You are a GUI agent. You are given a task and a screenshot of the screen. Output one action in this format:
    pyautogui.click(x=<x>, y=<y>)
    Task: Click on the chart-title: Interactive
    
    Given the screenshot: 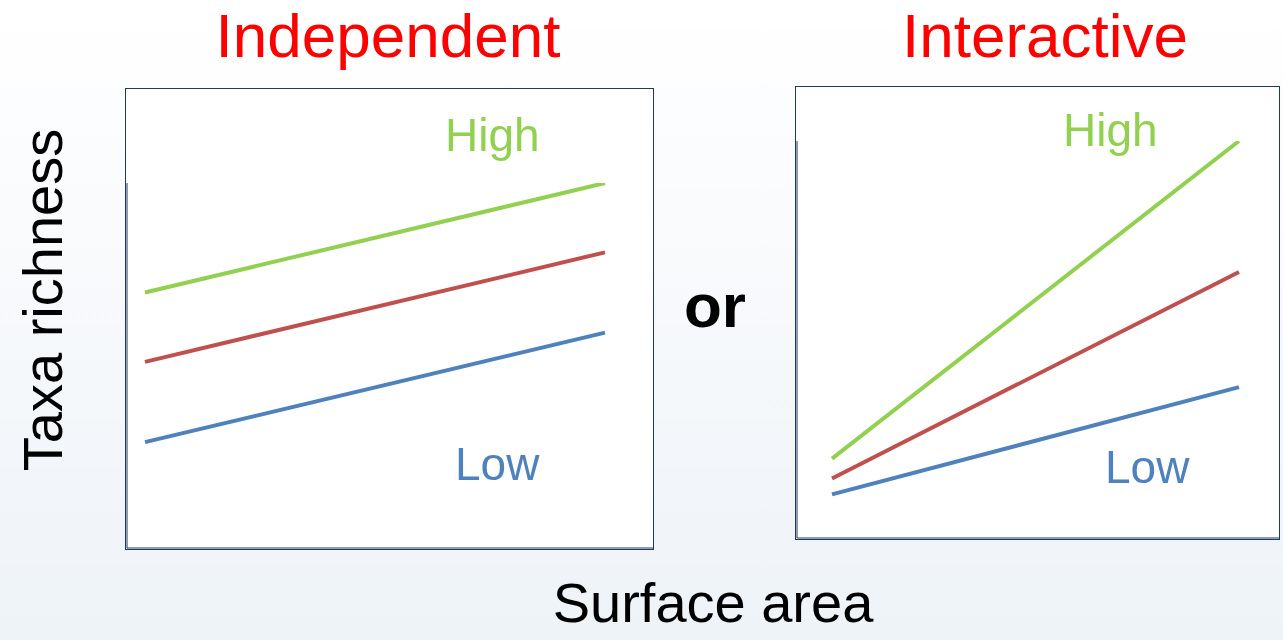 What is the action you would take?
    pyautogui.click(x=1045, y=35)
    